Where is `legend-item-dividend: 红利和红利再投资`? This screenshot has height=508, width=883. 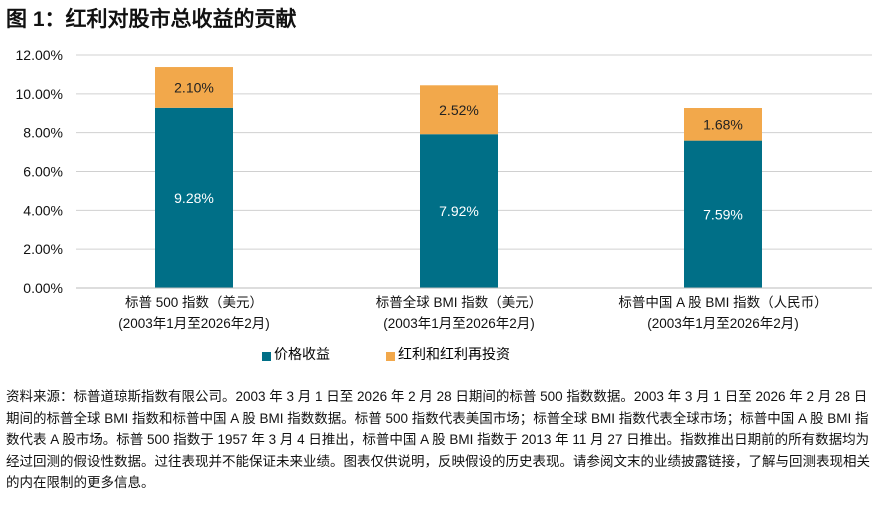 legend-item-dividend: 红利和红利再投资 is located at coordinates (448, 354).